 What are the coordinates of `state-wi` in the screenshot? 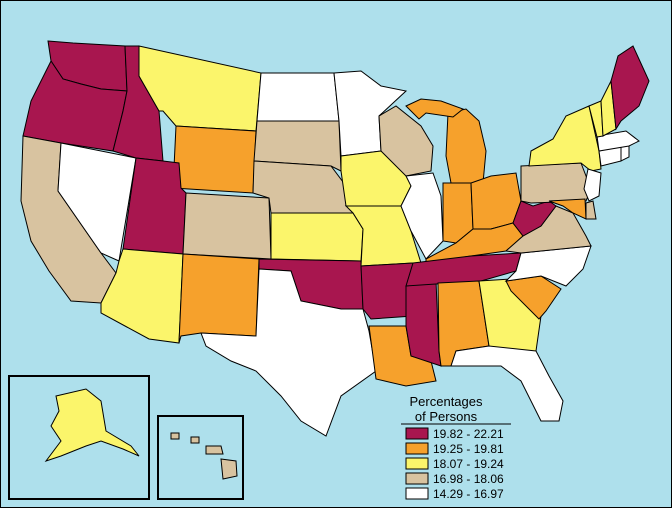 It's located at (406, 141).